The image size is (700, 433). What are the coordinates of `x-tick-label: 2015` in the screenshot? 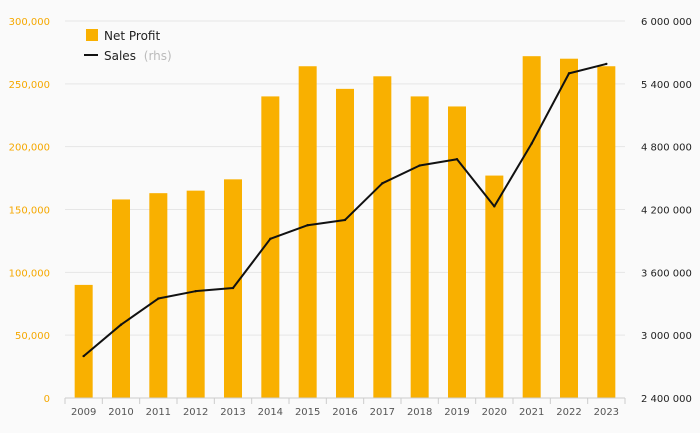 It's located at (307, 412).